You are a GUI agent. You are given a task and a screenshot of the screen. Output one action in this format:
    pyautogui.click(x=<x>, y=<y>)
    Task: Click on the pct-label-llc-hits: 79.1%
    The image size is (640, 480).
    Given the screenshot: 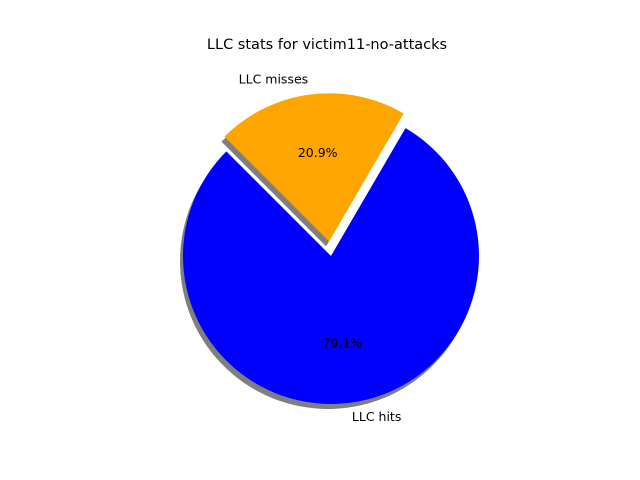 What is the action you would take?
    pyautogui.click(x=343, y=343)
    